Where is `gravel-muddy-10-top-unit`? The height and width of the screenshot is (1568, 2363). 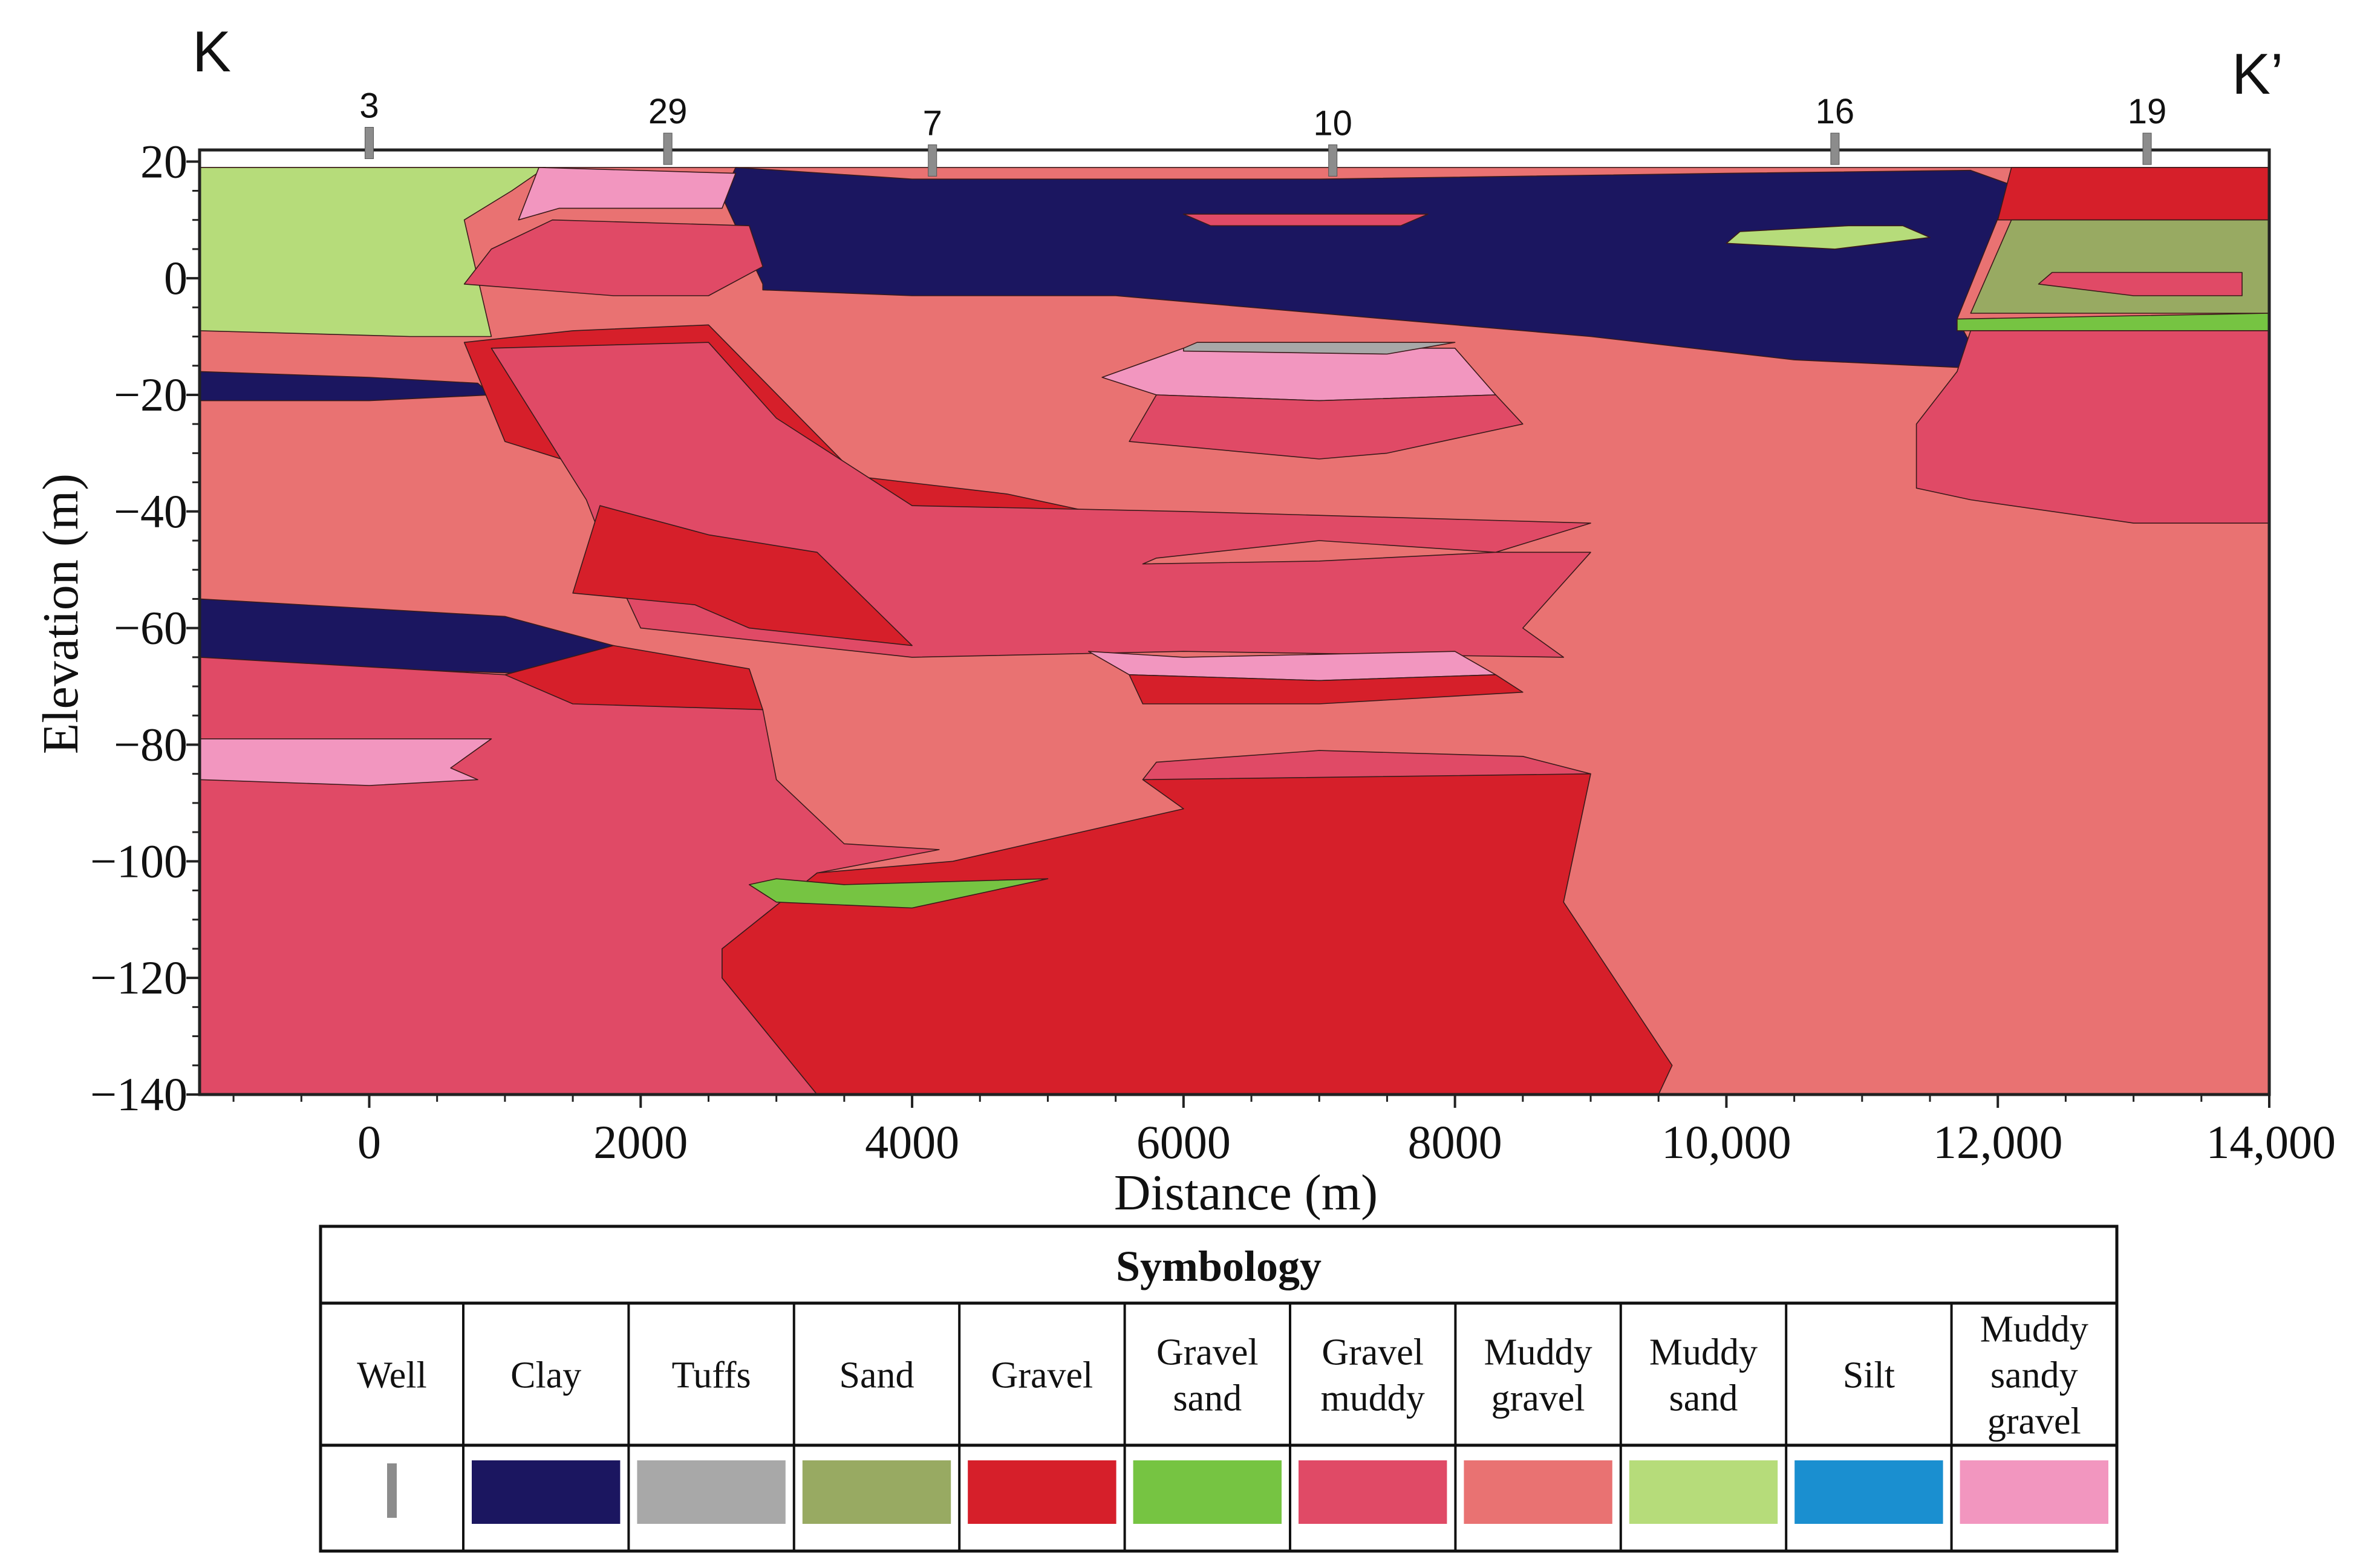
gravel-muddy-10-top-unit is located at coordinates (1306, 220).